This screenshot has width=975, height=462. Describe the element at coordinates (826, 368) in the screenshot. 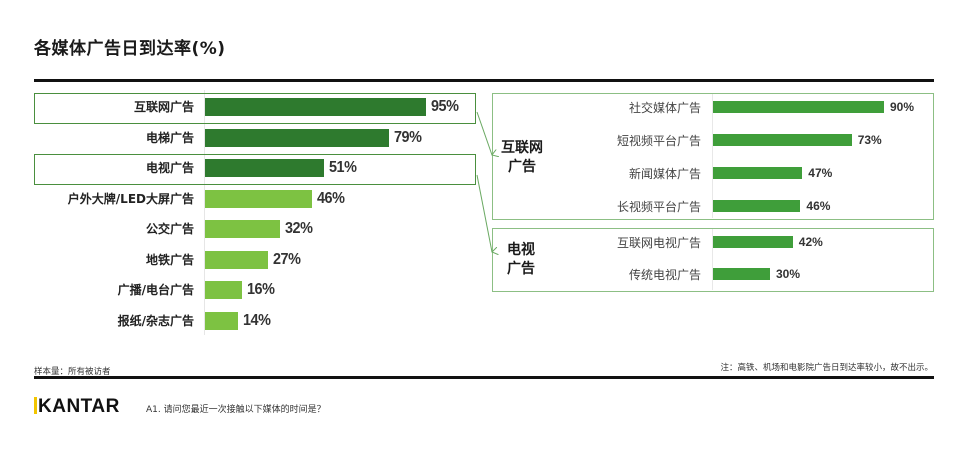

I see `exclusion-note: 注：高铁、机场和电影院广告日到达率较小，故不出示。` at that location.